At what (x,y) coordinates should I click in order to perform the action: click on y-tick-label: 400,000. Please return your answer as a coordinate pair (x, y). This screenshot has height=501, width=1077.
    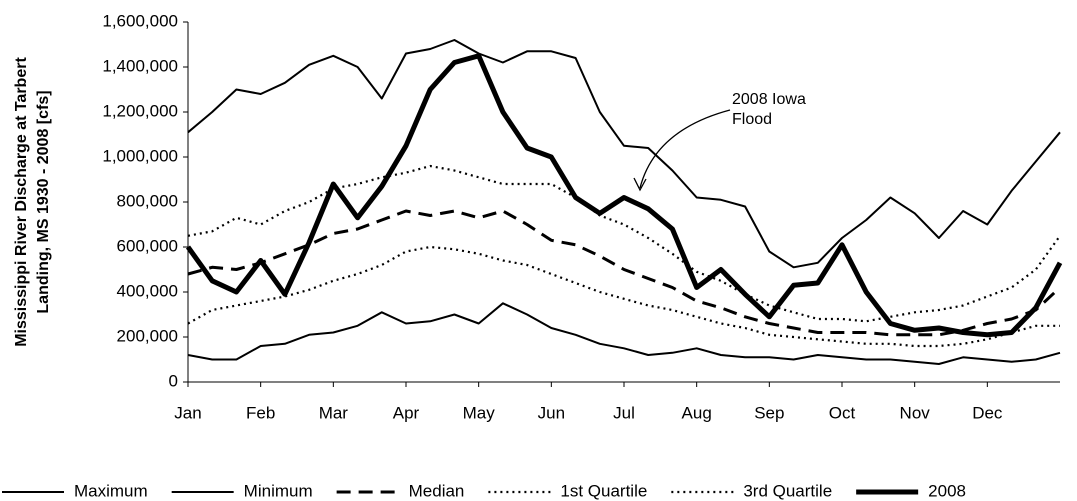
    Looking at the image, I should click on (147, 290).